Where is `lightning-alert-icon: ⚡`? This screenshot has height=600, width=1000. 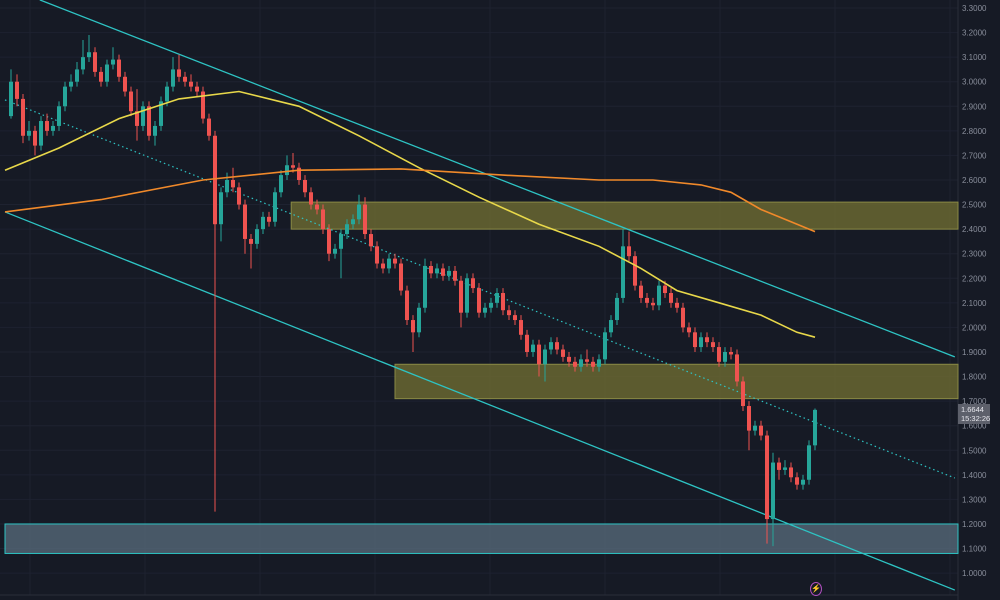
lightning-alert-icon: ⚡ is located at coordinates (816, 589).